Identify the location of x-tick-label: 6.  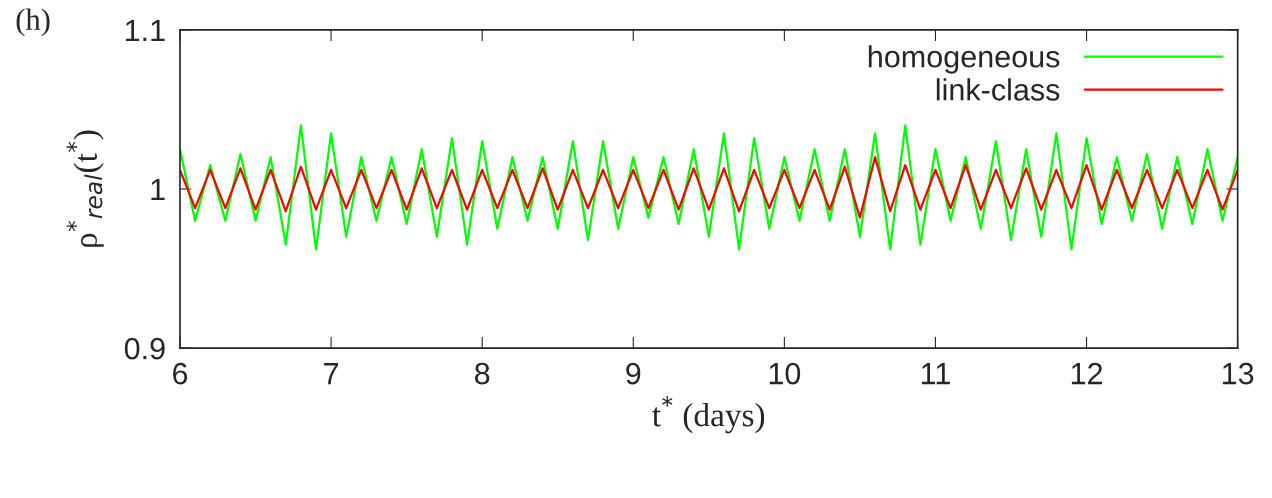
(180, 373).